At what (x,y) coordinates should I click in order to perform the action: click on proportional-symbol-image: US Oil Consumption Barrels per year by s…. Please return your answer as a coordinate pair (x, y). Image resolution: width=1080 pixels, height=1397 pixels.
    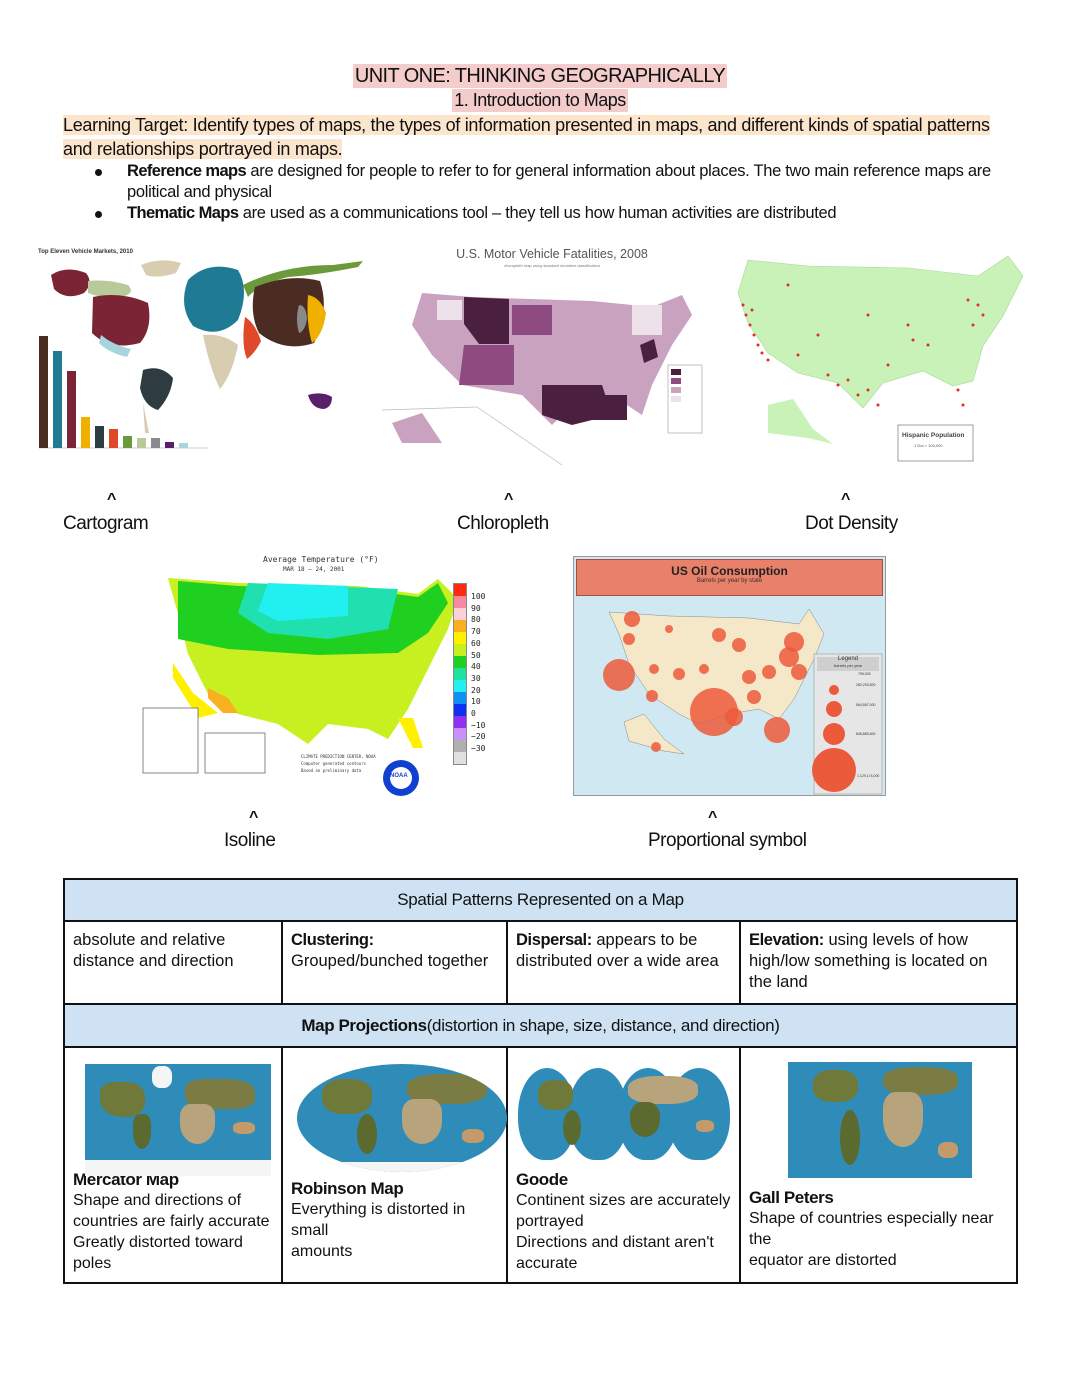
    Looking at the image, I should click on (729, 676).